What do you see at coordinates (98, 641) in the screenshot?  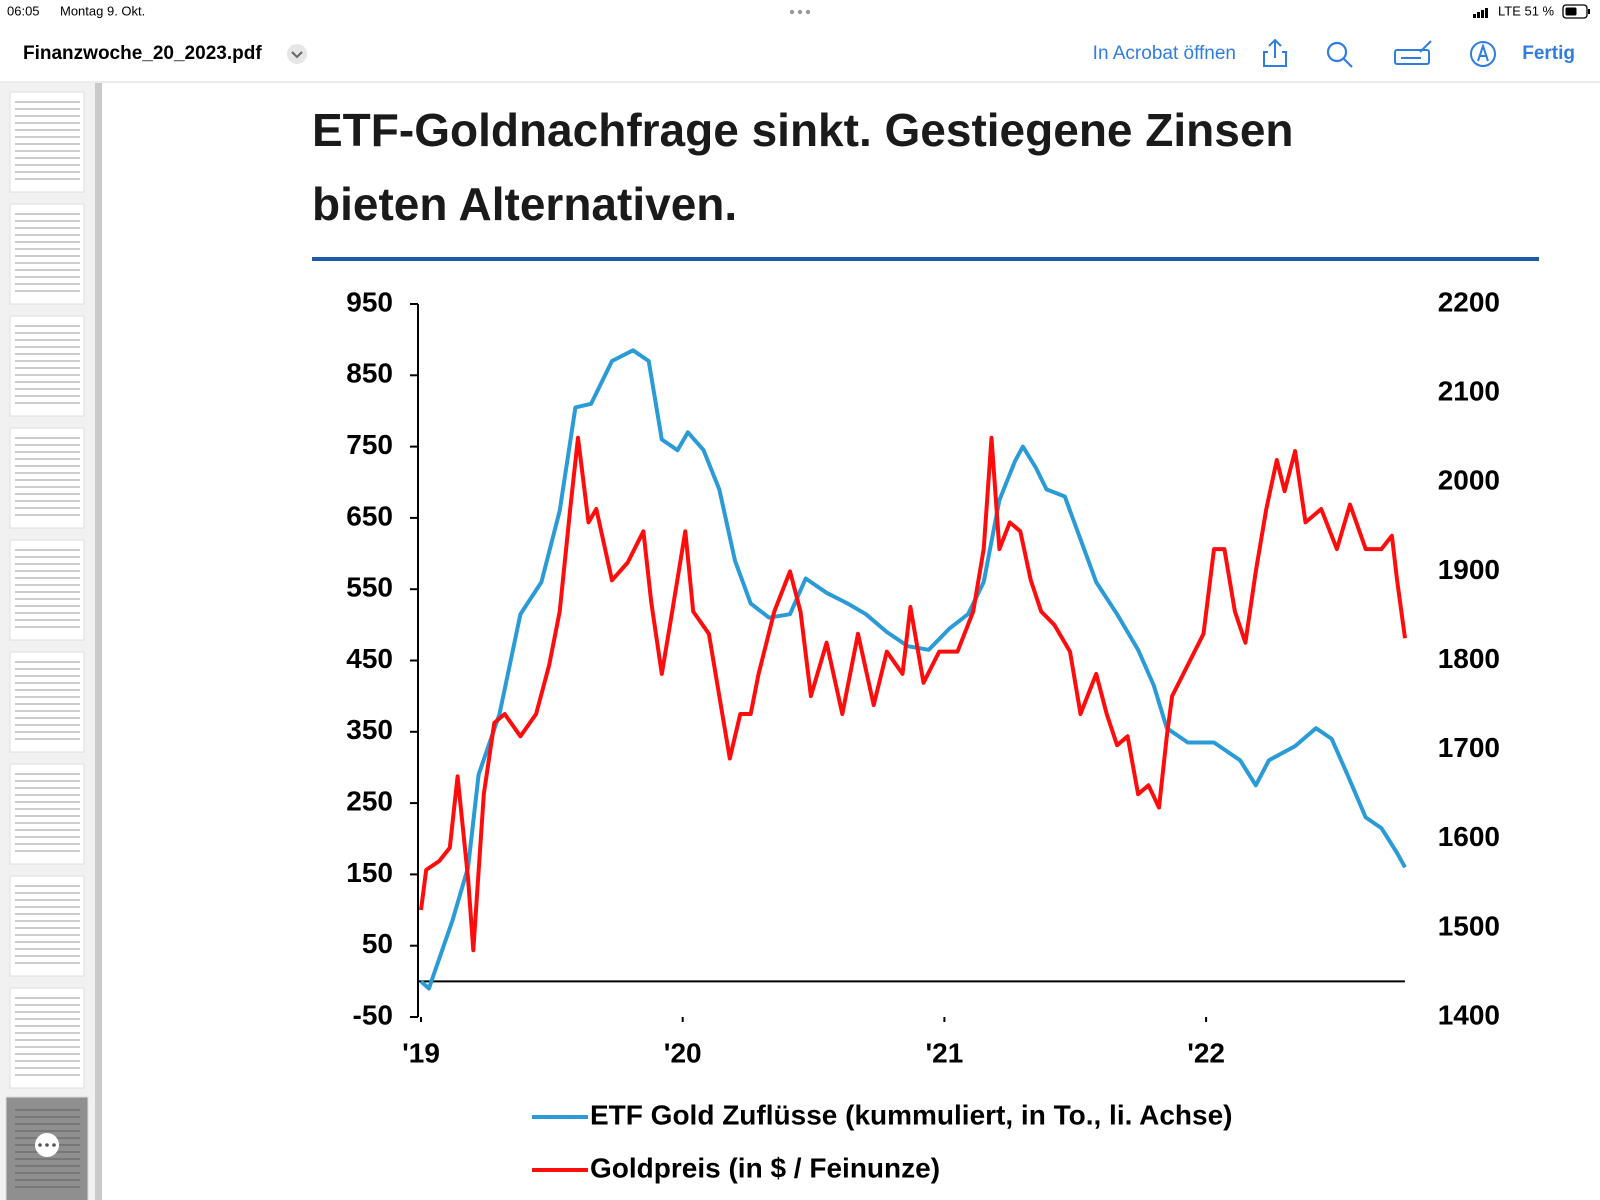 I see `sidebar-divider` at bounding box center [98, 641].